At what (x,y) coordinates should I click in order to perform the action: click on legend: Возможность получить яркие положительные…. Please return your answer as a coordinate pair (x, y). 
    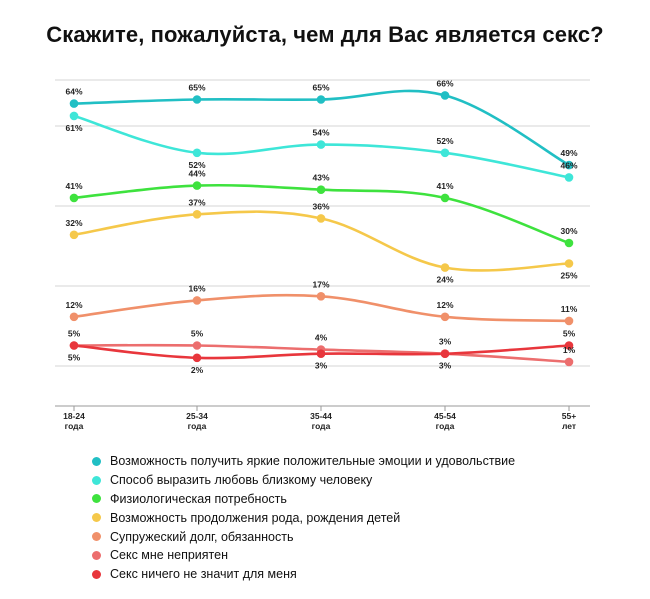
    Looking at the image, I should click on (303, 518).